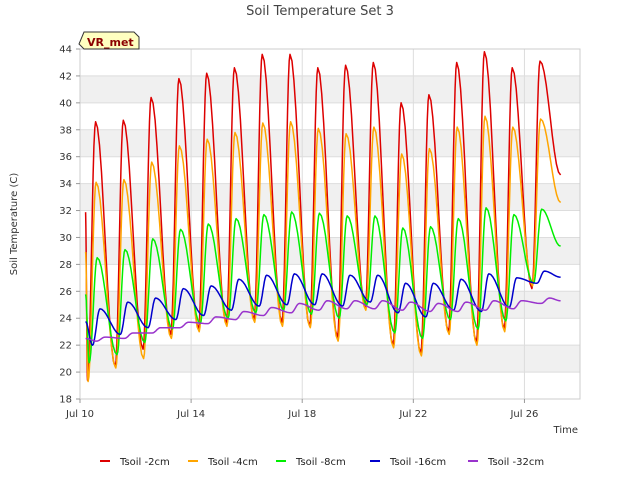 Image resolution: width=640 pixels, height=480 pixels. What do you see at coordinates (65, 346) in the screenshot?
I see `y-tick-label: 22` at bounding box center [65, 346].